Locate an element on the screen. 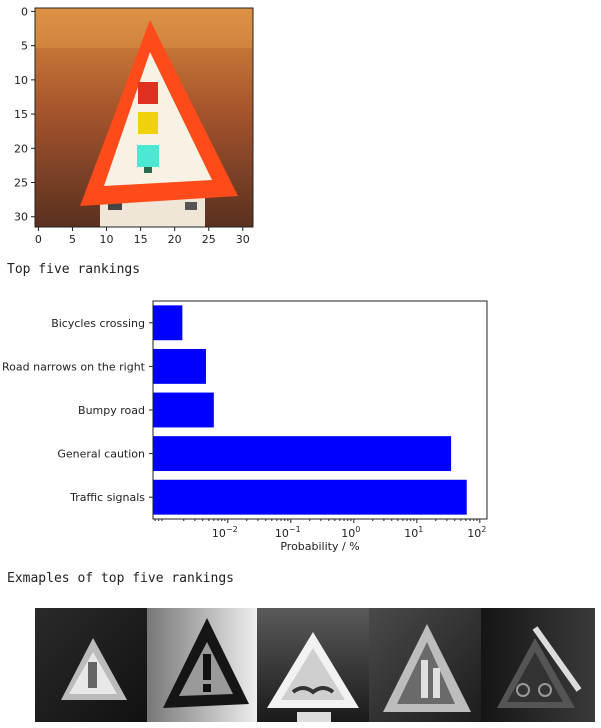  sign-image-plot: 0 5 10 15 20 25 30 0 5 10 15 20 25 30 is located at coordinates (134, 125).